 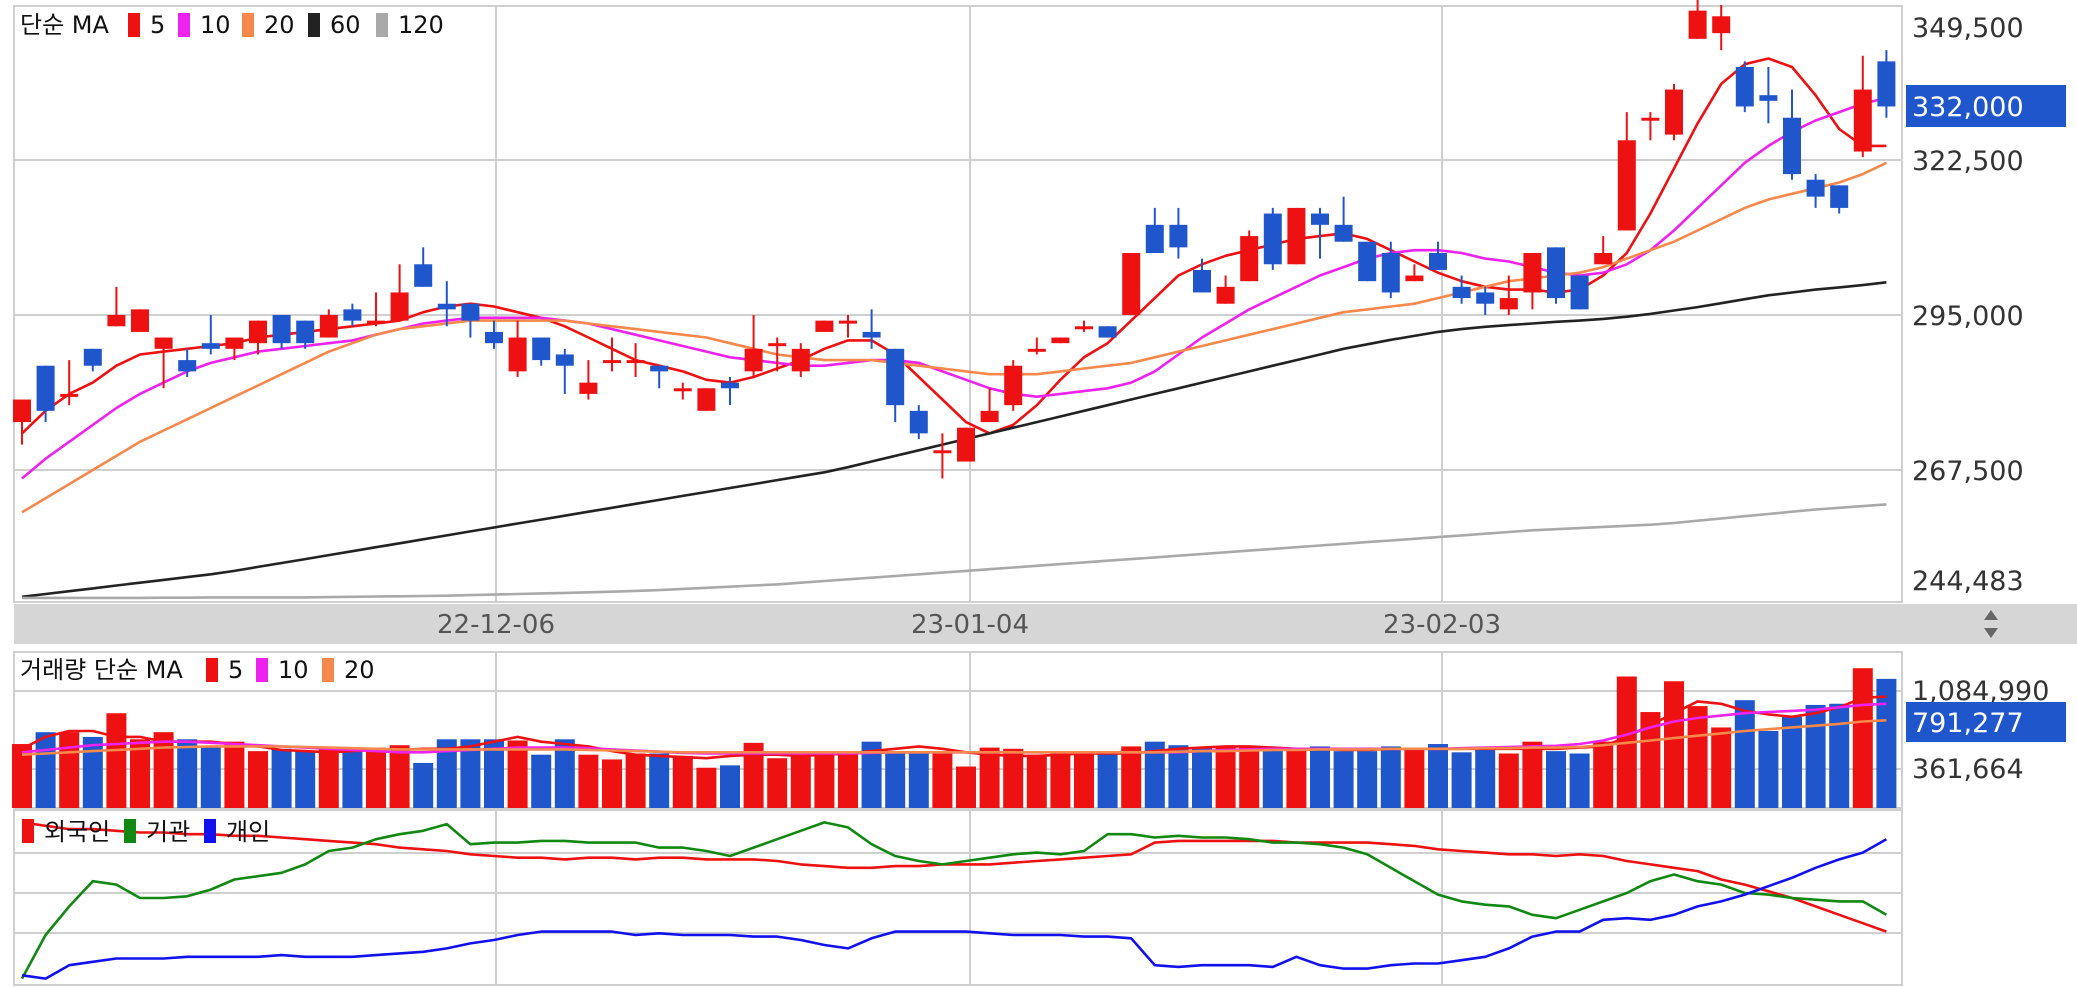 What do you see at coordinates (212, 670) in the screenshot?
I see `vol-ma5-swatch` at bounding box center [212, 670].